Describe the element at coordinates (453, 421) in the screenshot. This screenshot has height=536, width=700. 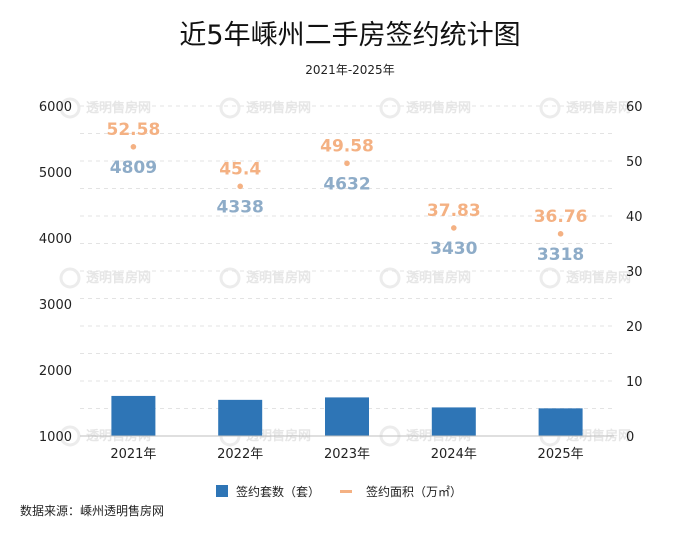
I see `bar-2024年` at that location.